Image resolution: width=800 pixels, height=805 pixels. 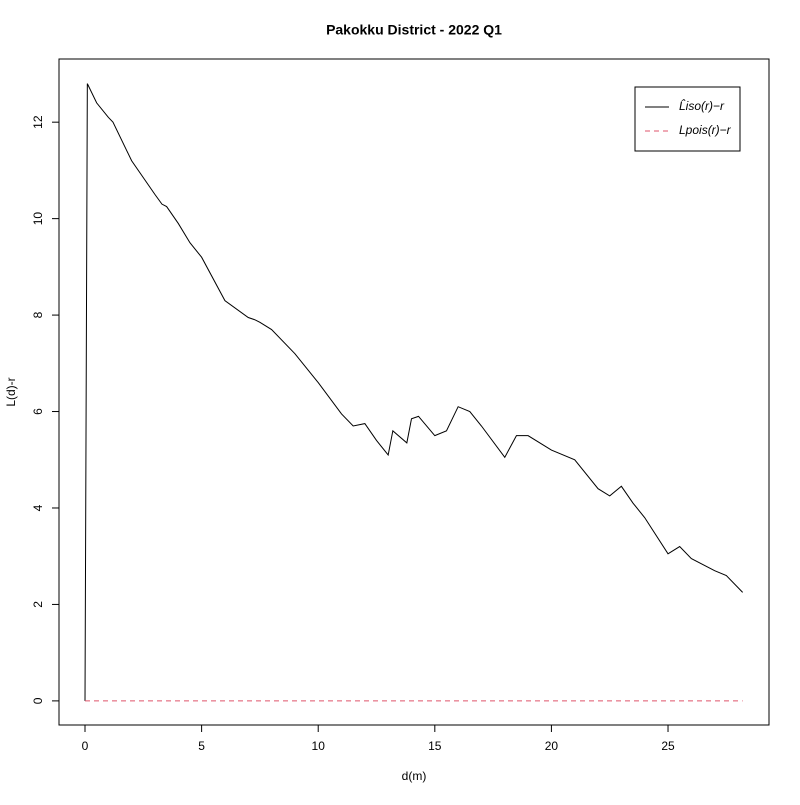 What do you see at coordinates (668, 746) in the screenshot?
I see `x-tick-label: 25` at bounding box center [668, 746].